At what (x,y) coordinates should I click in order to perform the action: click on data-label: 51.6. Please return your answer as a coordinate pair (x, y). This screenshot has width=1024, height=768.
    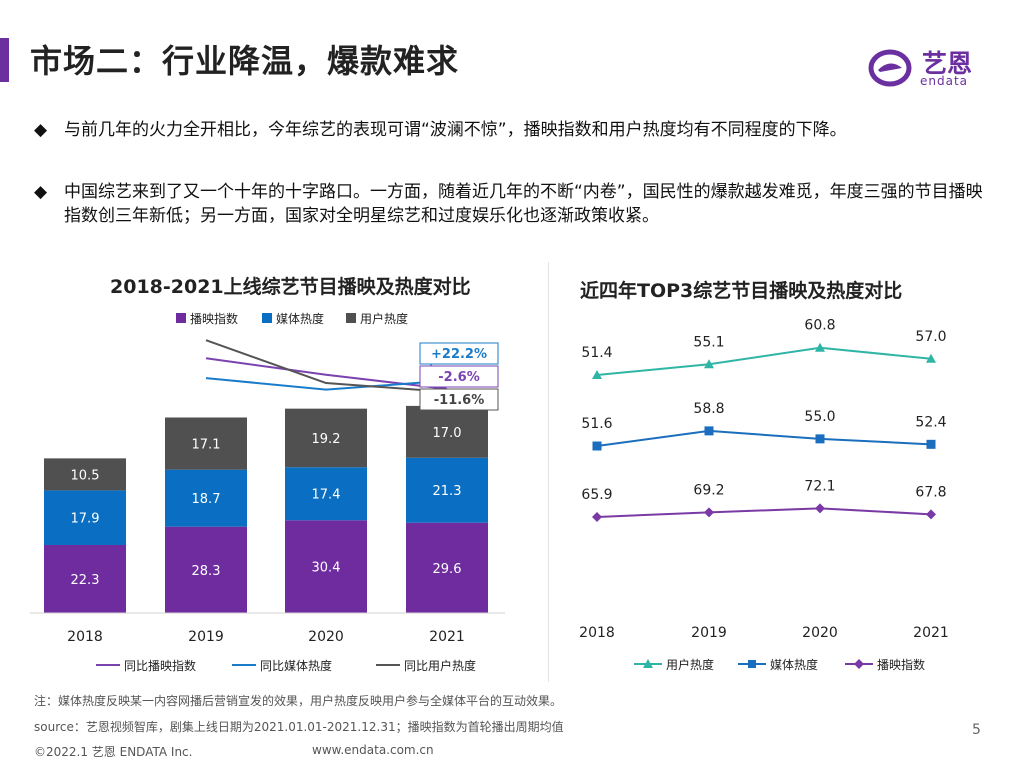
    Looking at the image, I should click on (596, 424).